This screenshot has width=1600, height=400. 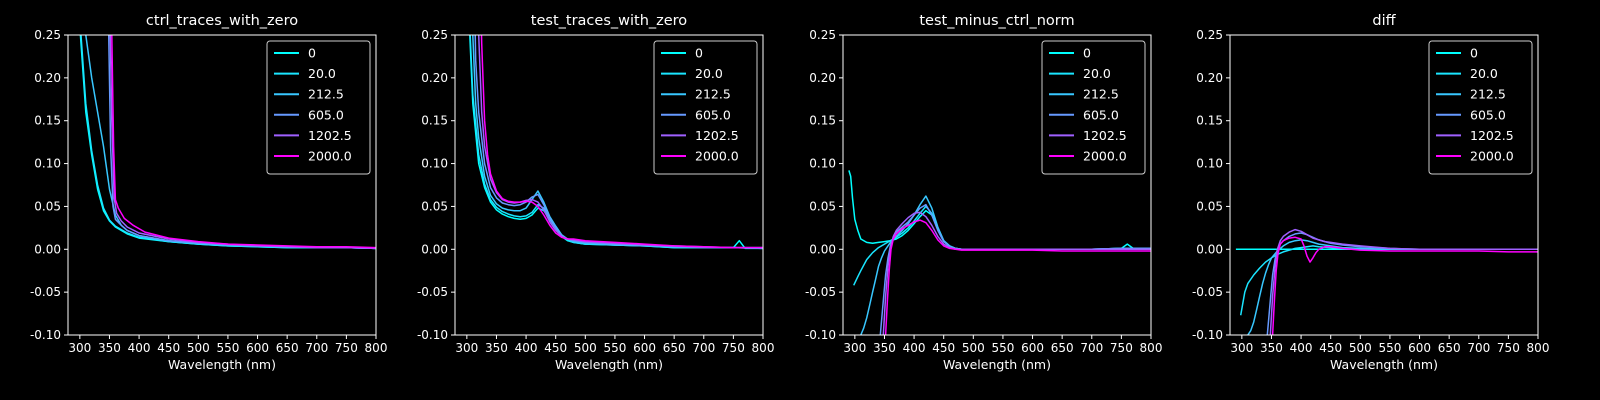 I want to click on chart-title: test_traces_with_zero, so click(x=609, y=21).